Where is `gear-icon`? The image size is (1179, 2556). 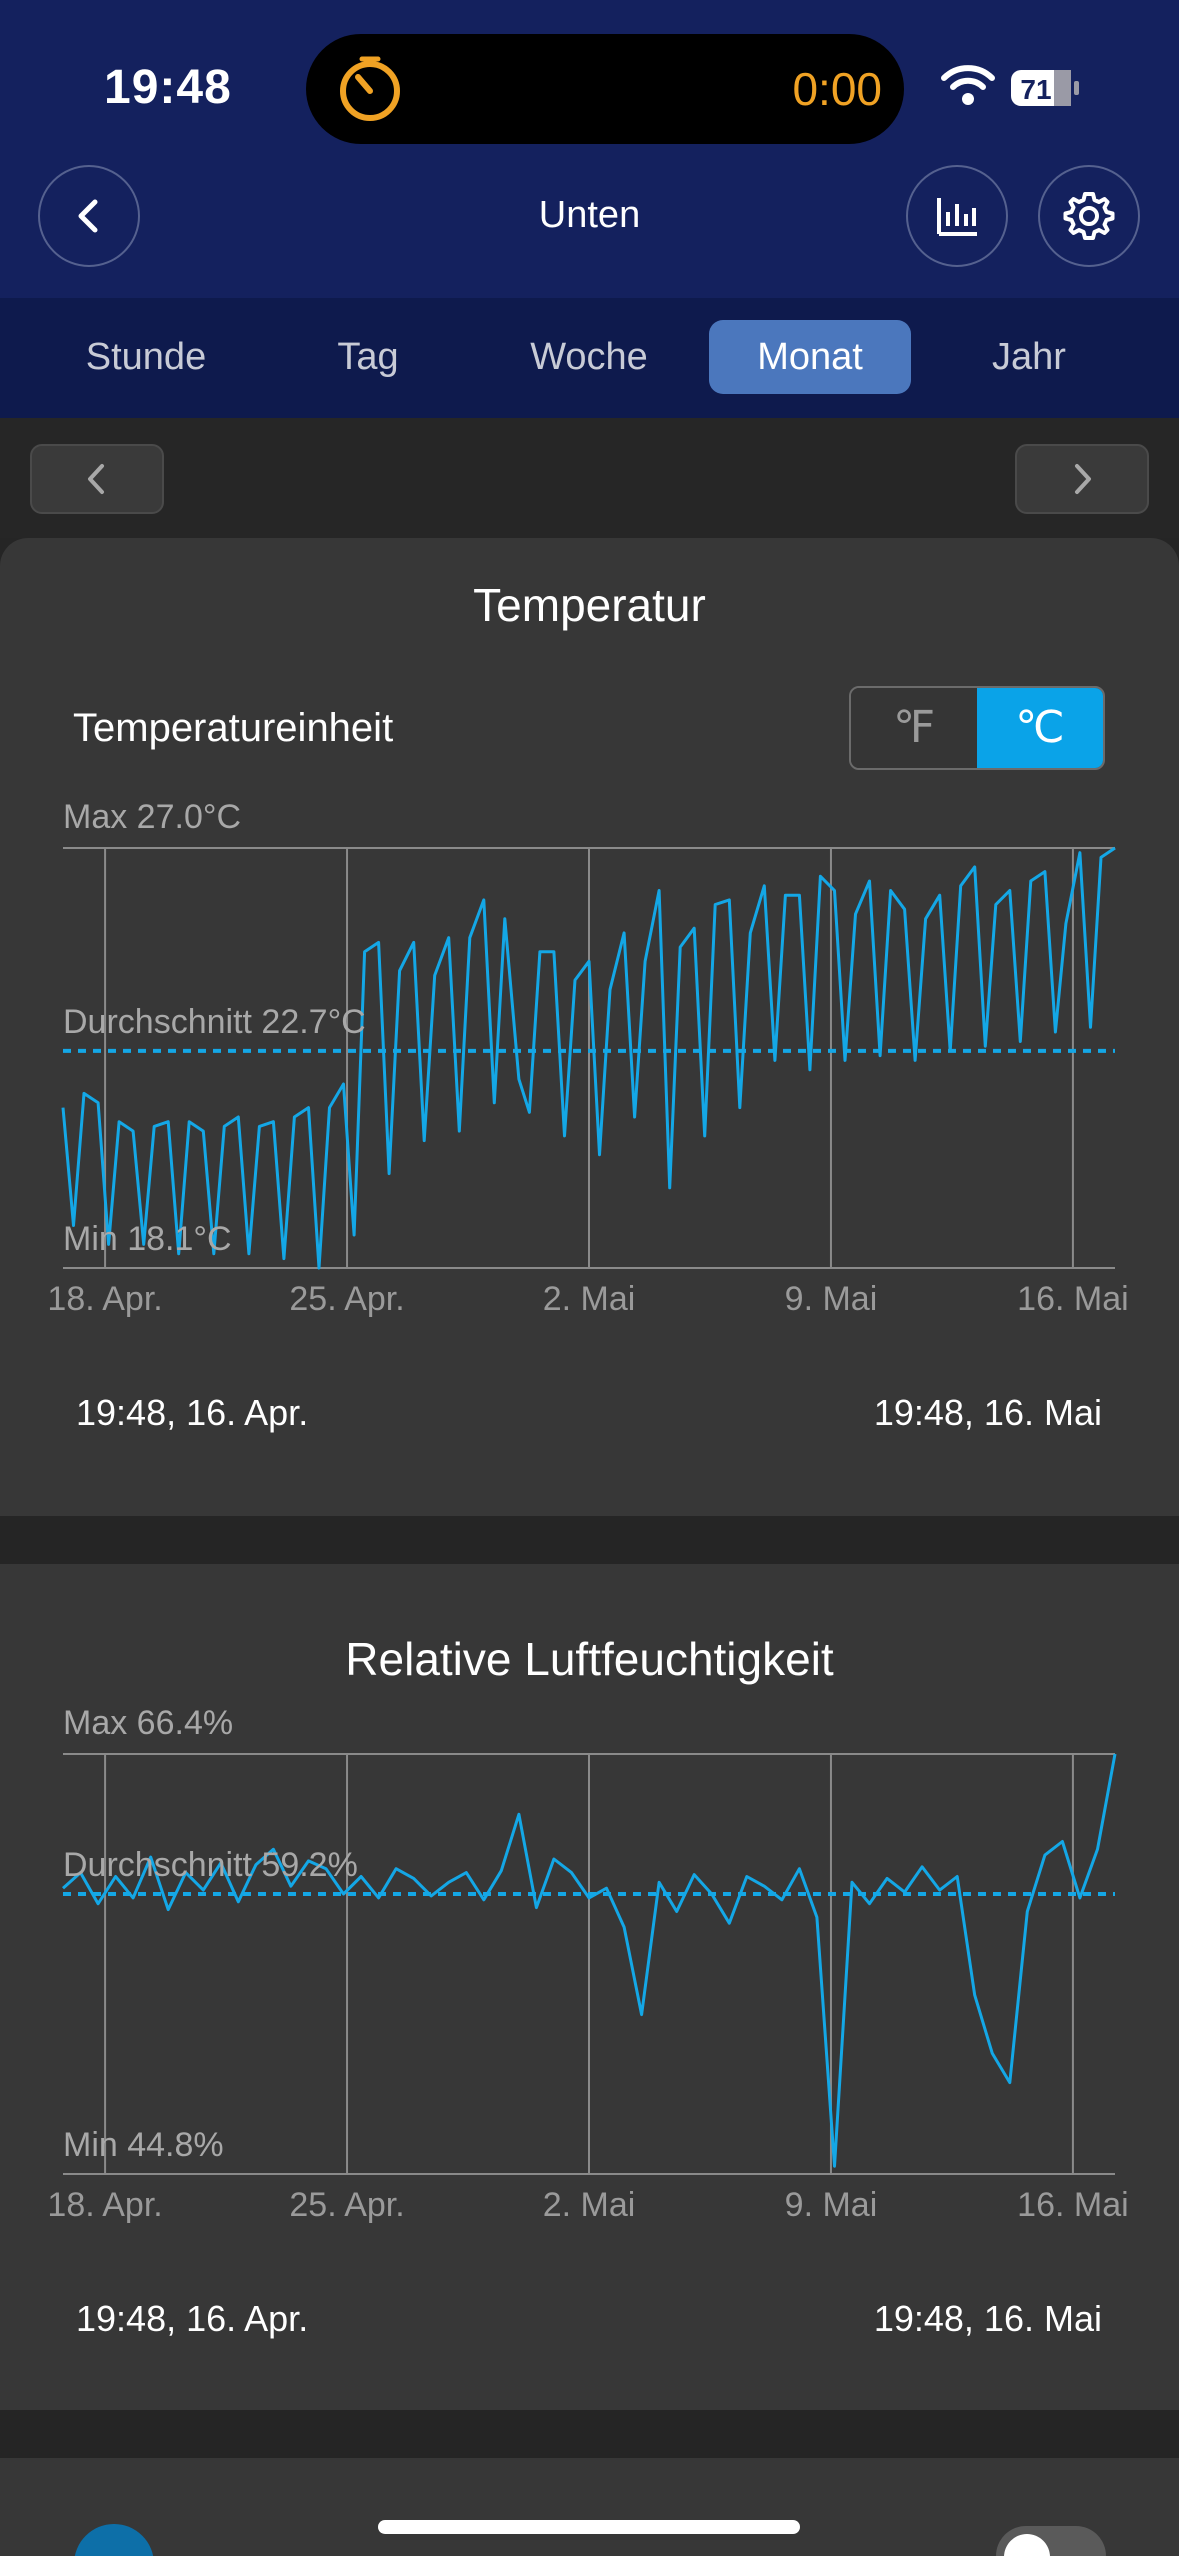
gear-icon is located at coordinates (1089, 216).